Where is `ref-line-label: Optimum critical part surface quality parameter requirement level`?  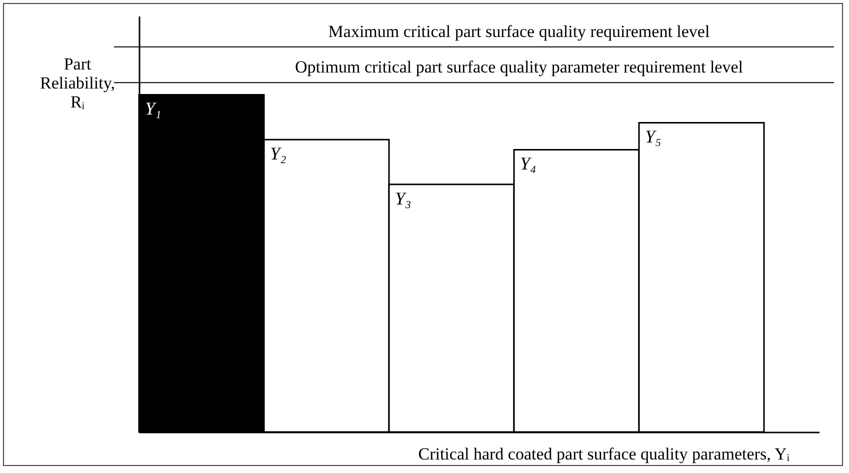
ref-line-label: Optimum critical part surface quality parameter requirement level is located at coordinates (519, 67).